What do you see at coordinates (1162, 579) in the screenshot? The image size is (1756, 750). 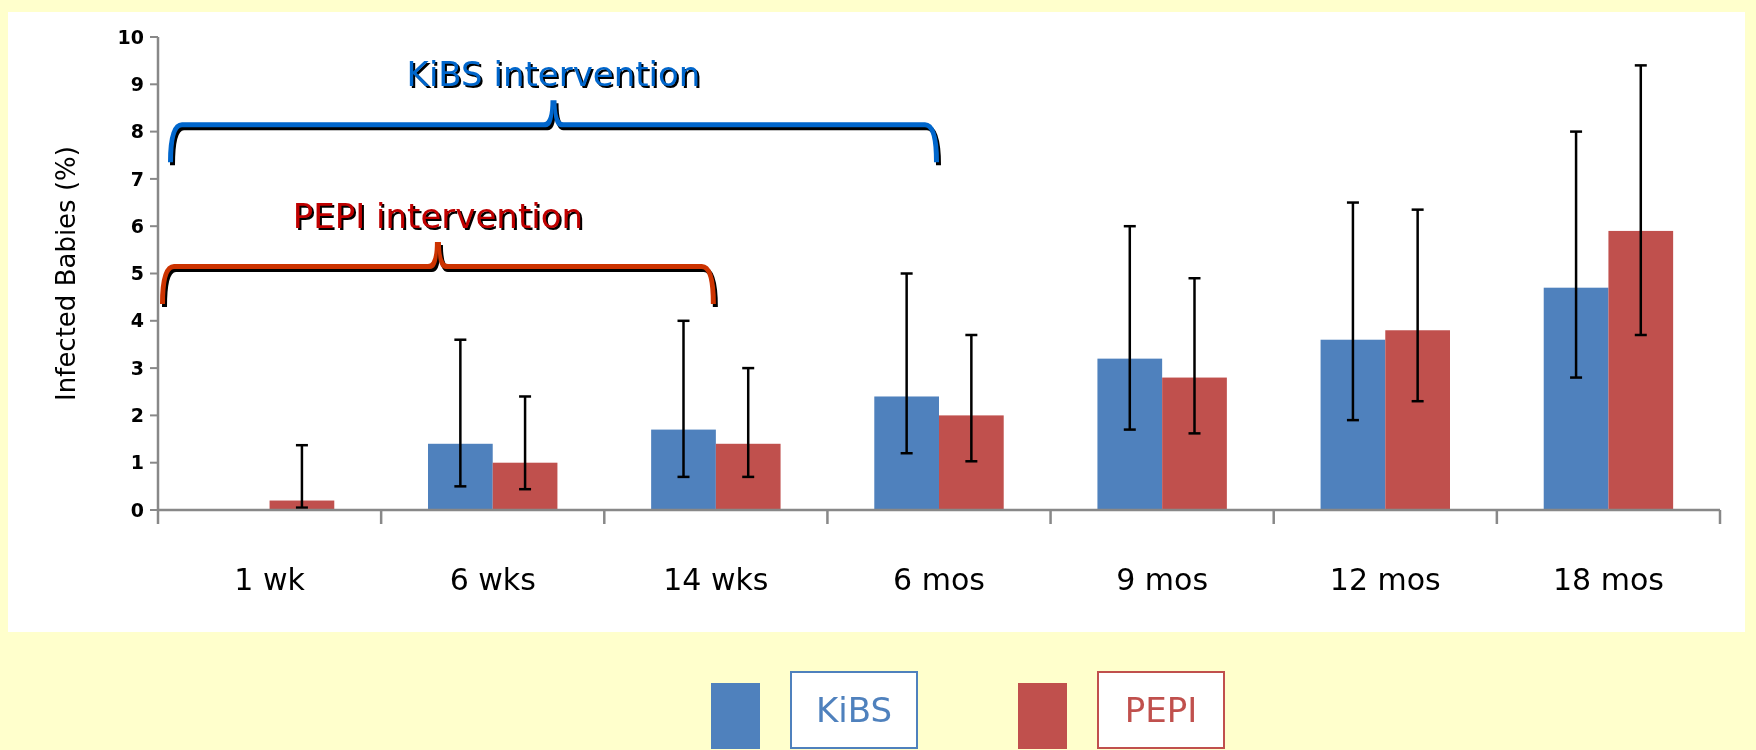 I see `x-tick-label: 9 mos` at bounding box center [1162, 579].